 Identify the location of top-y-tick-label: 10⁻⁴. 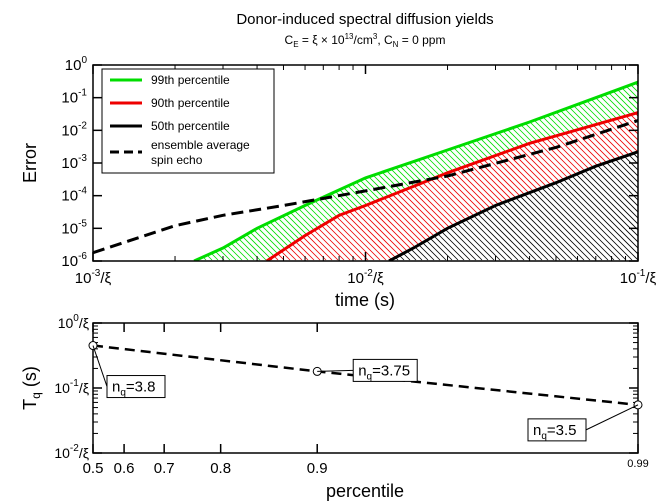
(74, 195).